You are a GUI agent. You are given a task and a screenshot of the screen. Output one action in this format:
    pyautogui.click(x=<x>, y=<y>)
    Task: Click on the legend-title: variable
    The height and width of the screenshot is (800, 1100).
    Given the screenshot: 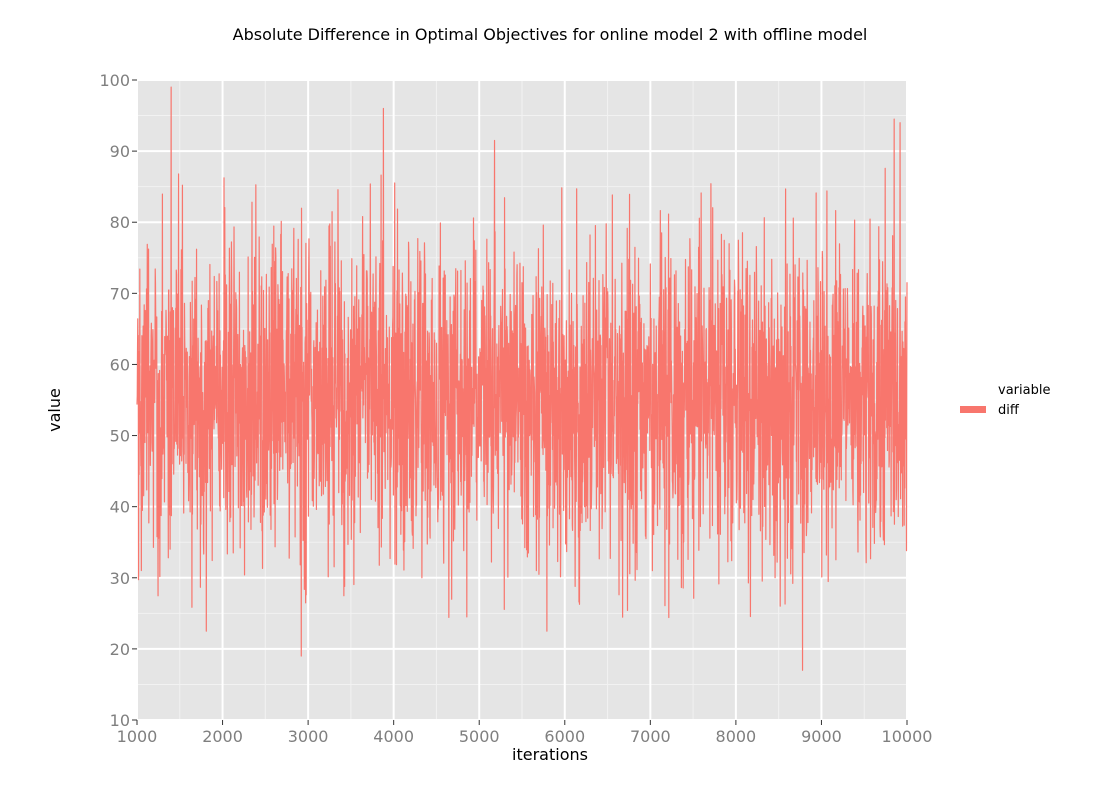 What is the action you would take?
    pyautogui.click(x=1024, y=390)
    